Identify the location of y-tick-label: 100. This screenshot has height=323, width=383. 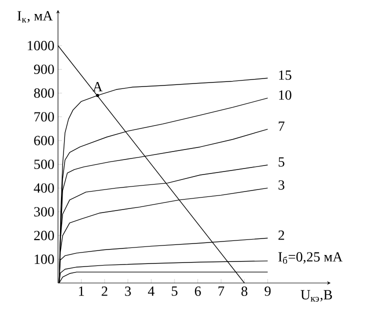
(44, 259).